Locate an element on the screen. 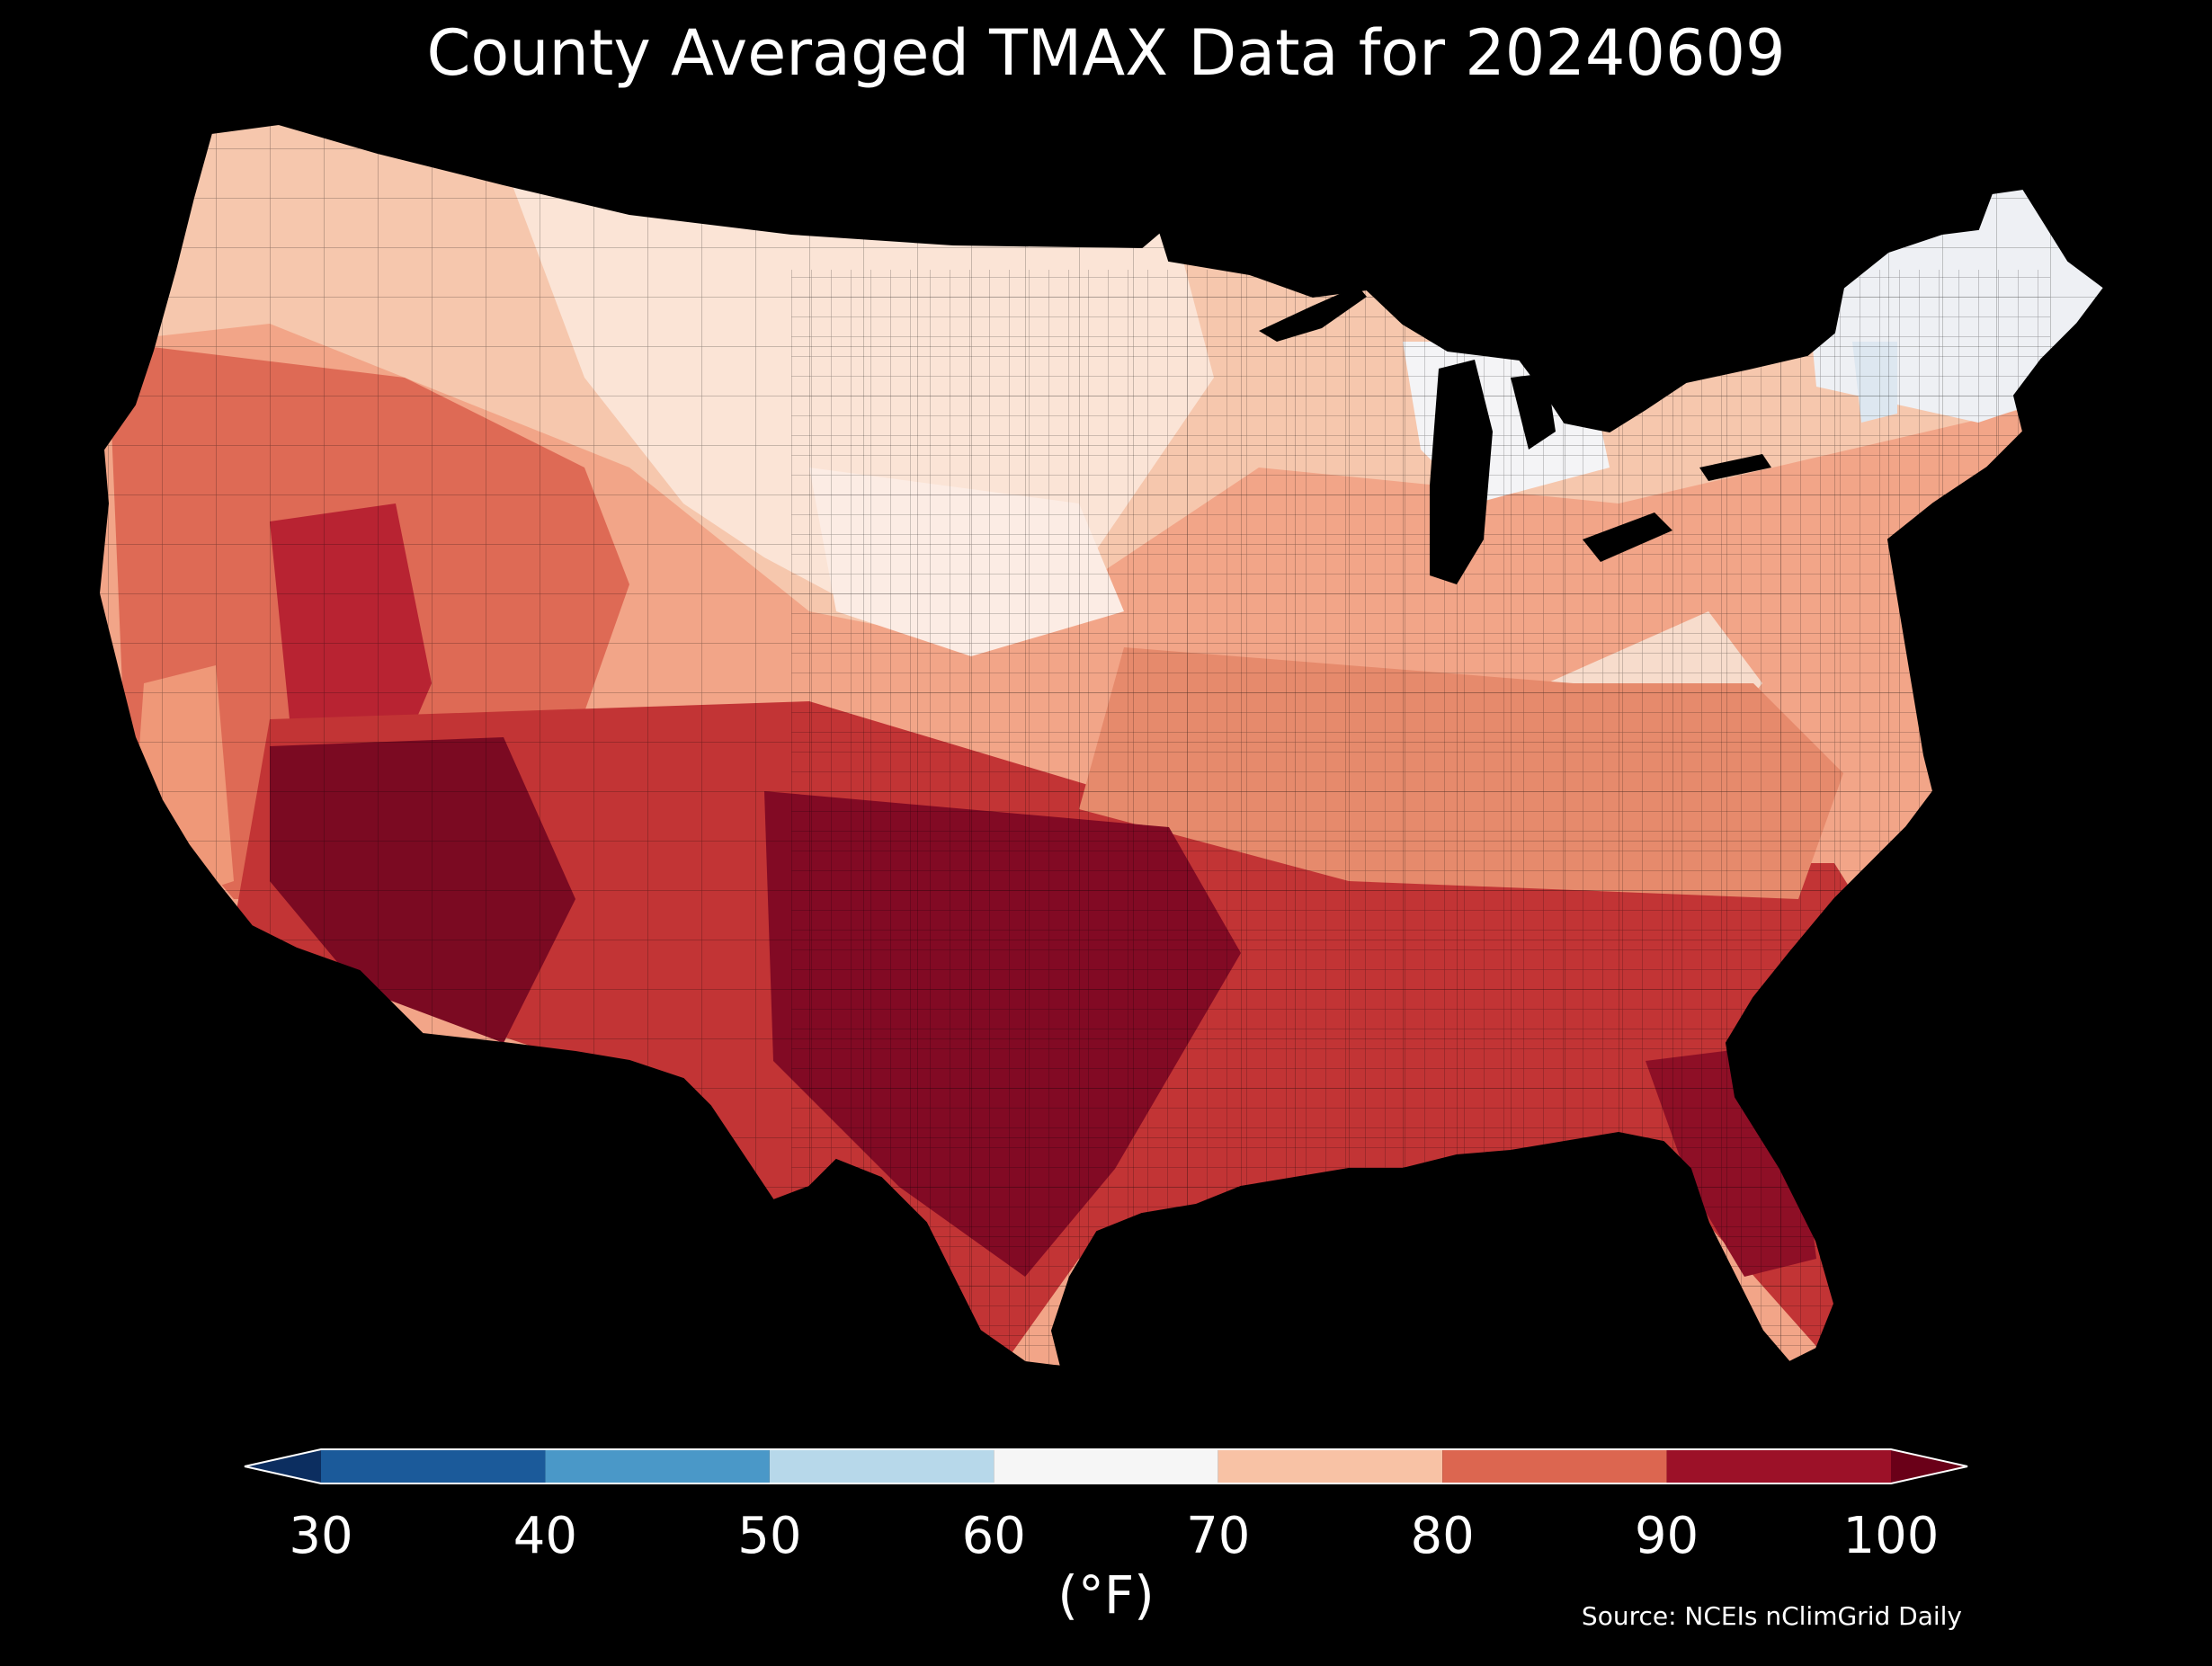  colorbar-tick-label: 40 is located at coordinates (545, 1536).